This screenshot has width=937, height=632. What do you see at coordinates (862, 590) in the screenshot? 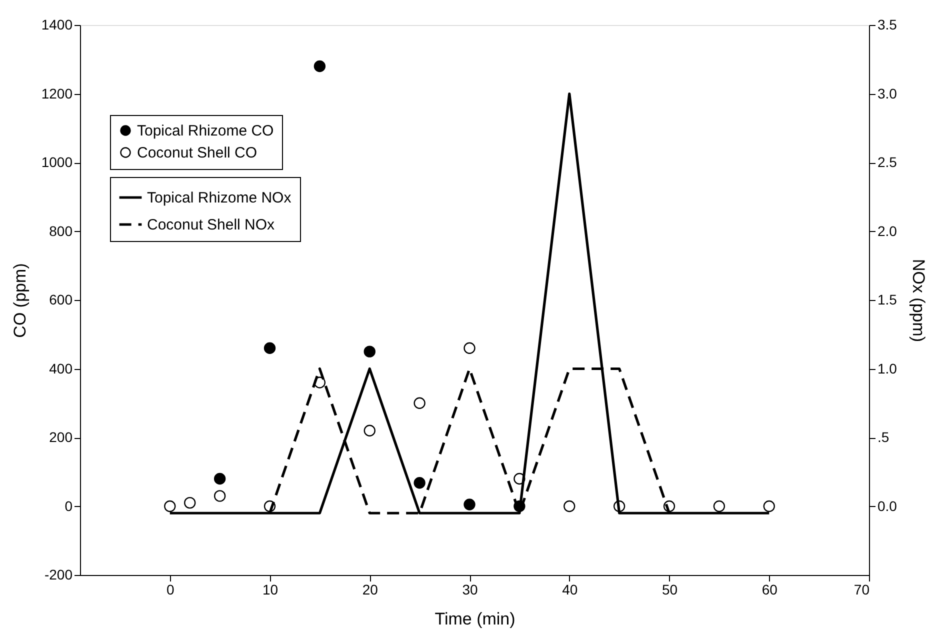
I see `x-tick-label: 70` at bounding box center [862, 590].